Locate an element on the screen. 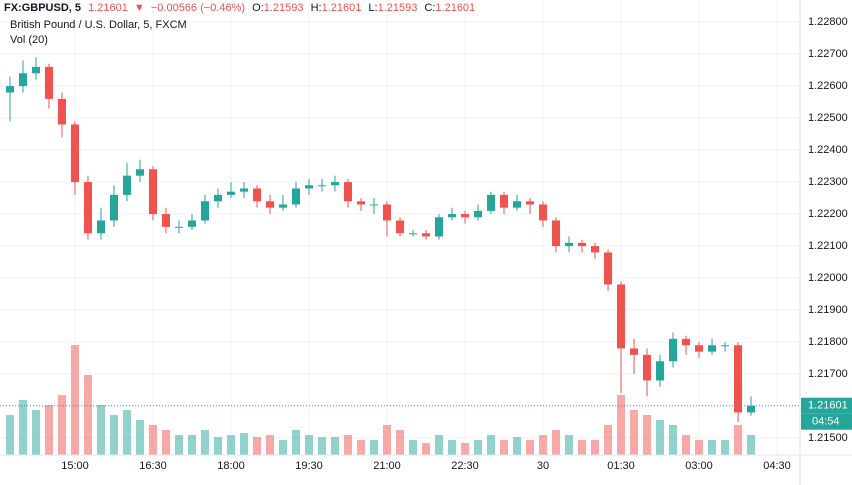 This screenshot has width=852, height=485. x-tick-label: 22:30 is located at coordinates (465, 466).